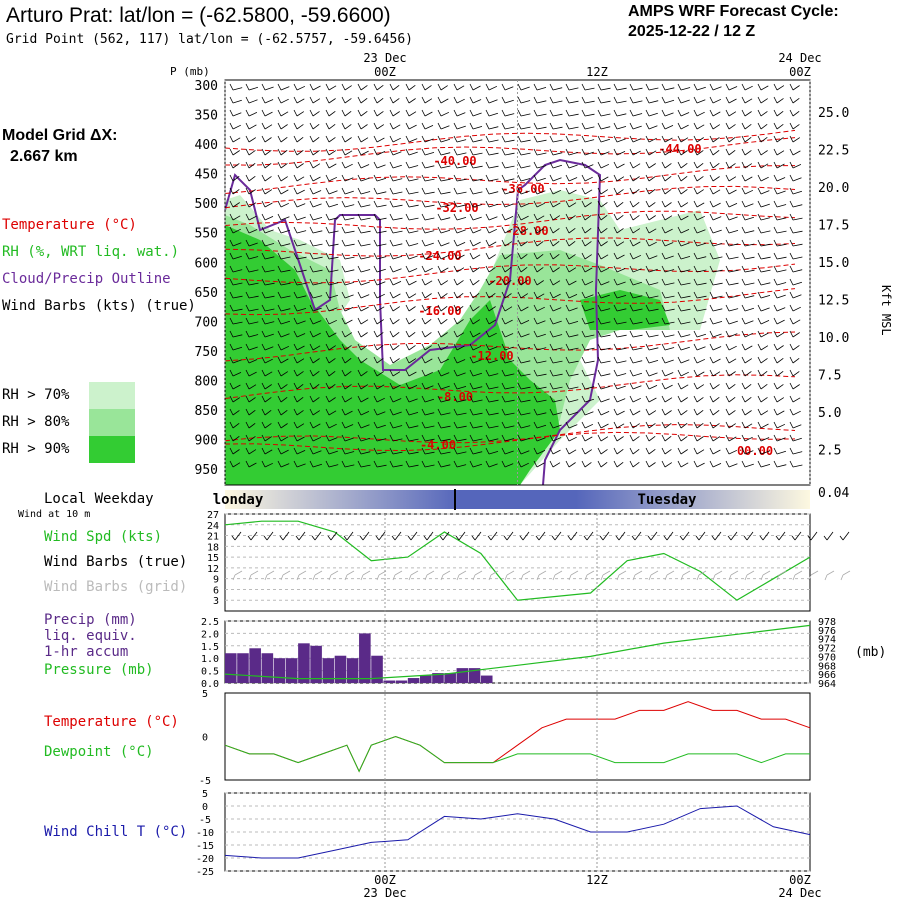 The height and width of the screenshot is (900, 900). Describe the element at coordinates (799, 58) in the screenshot. I see `top-date-label: 24 Dec` at that location.